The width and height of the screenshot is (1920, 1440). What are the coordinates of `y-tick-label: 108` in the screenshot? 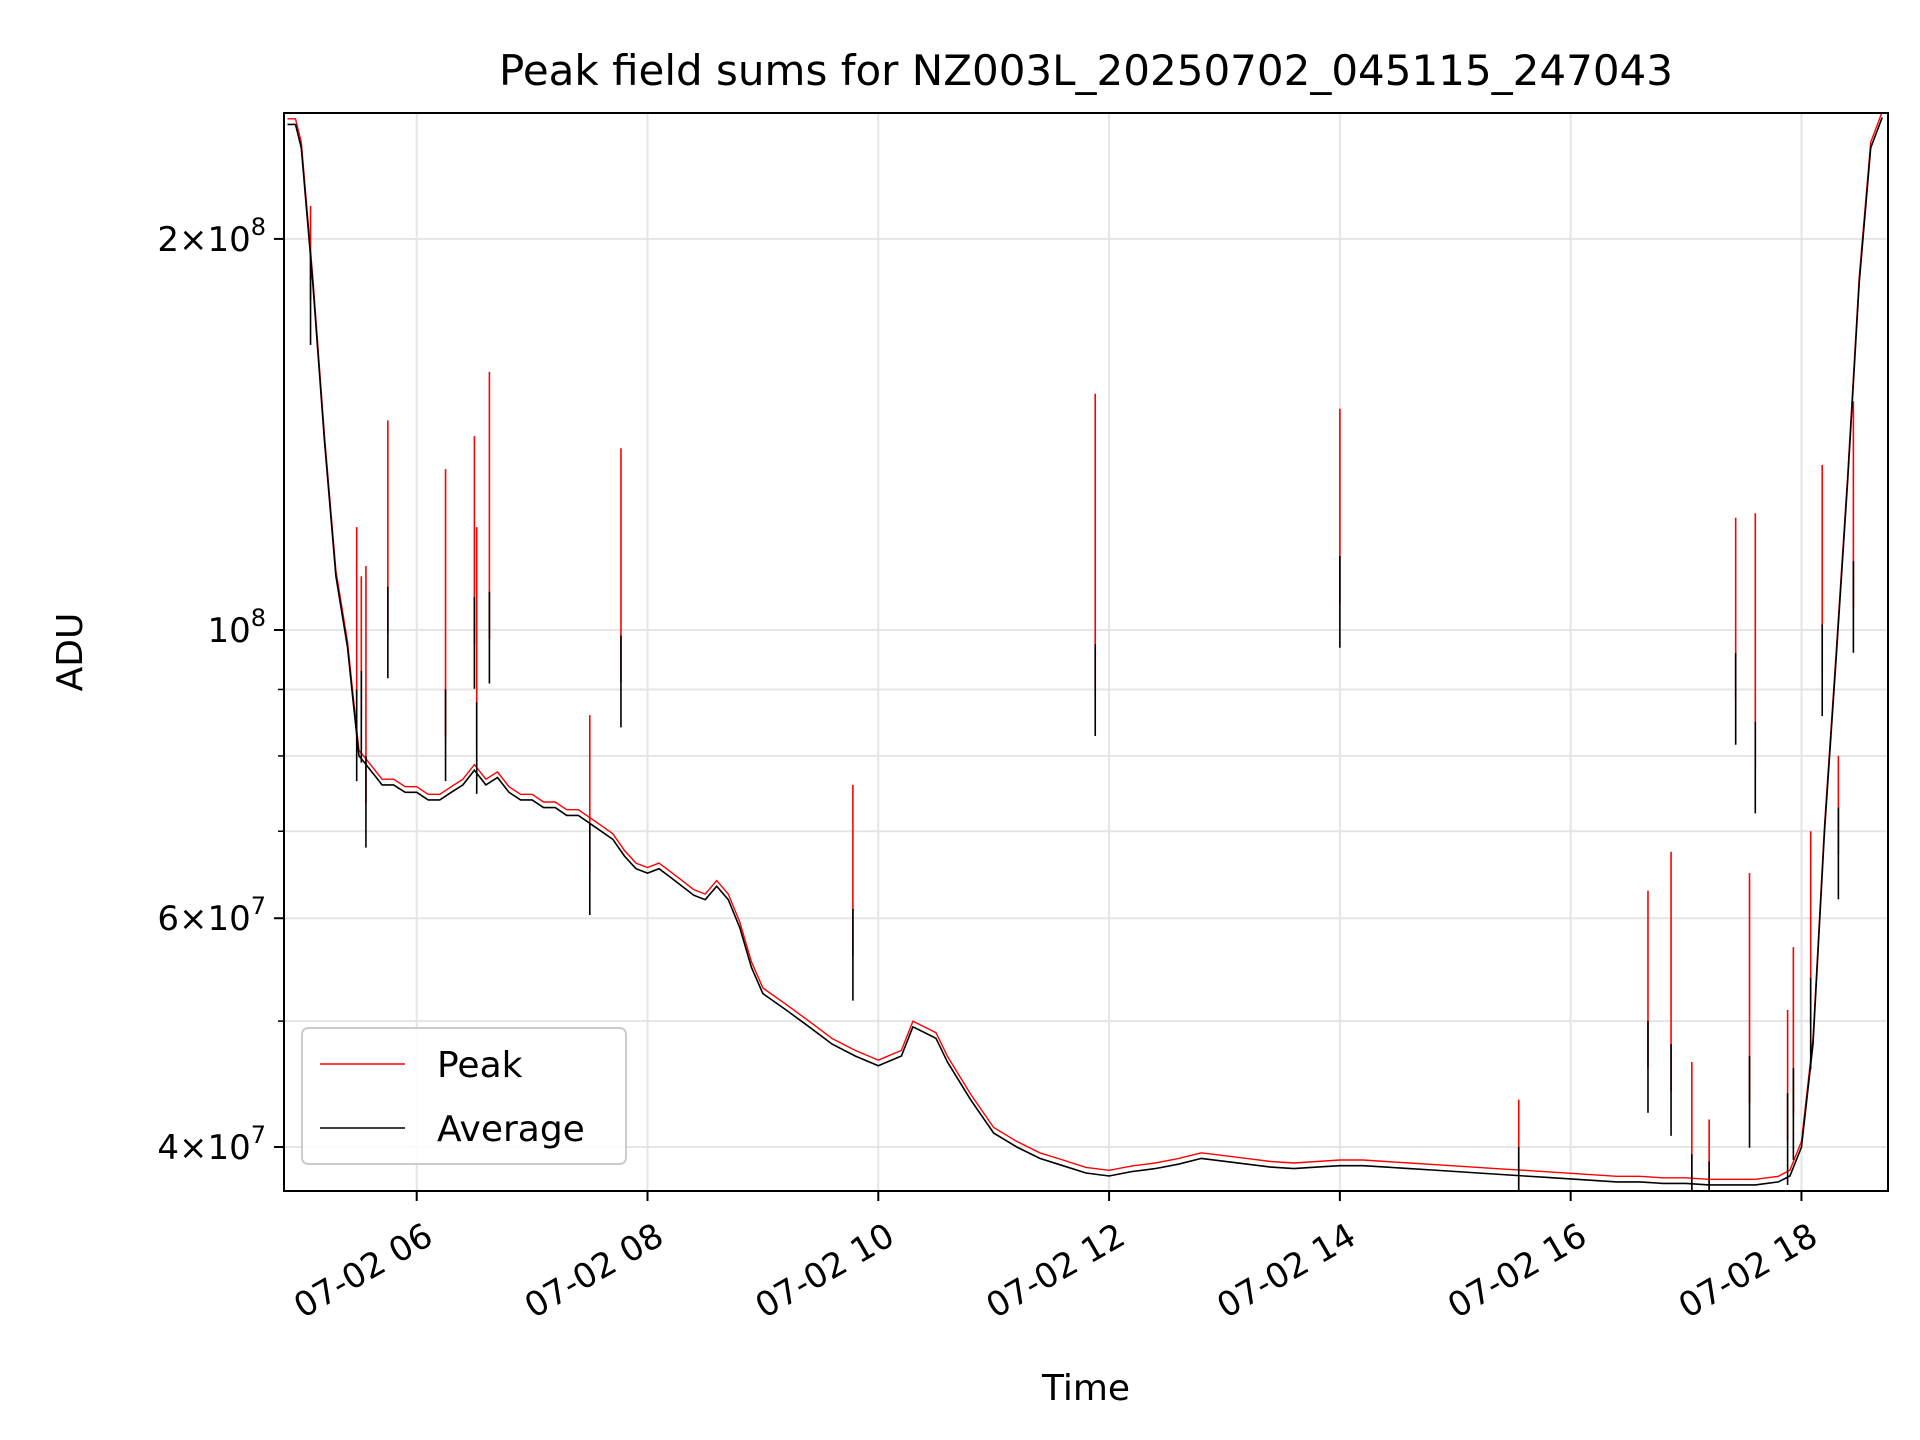 It's located at (236, 627).